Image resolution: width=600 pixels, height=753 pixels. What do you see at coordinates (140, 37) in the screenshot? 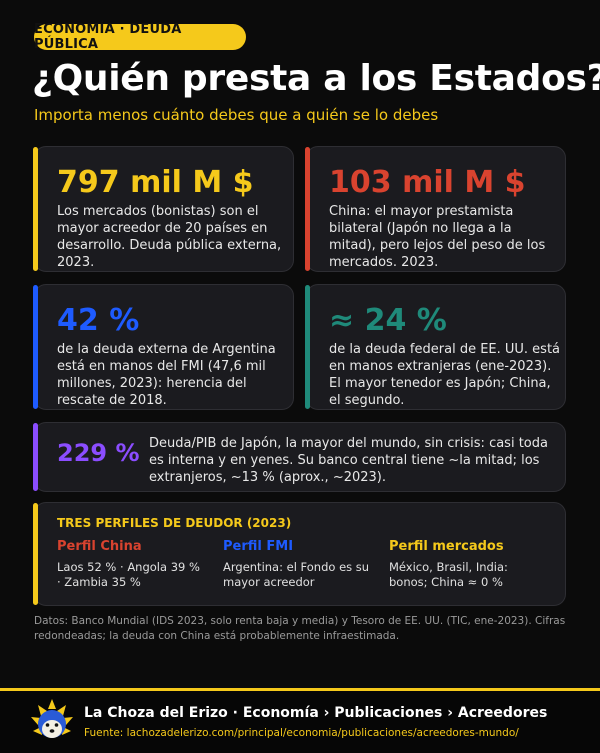
I see `section-tag: ECONOMÍA · DEUDA PÚBLICA` at bounding box center [140, 37].